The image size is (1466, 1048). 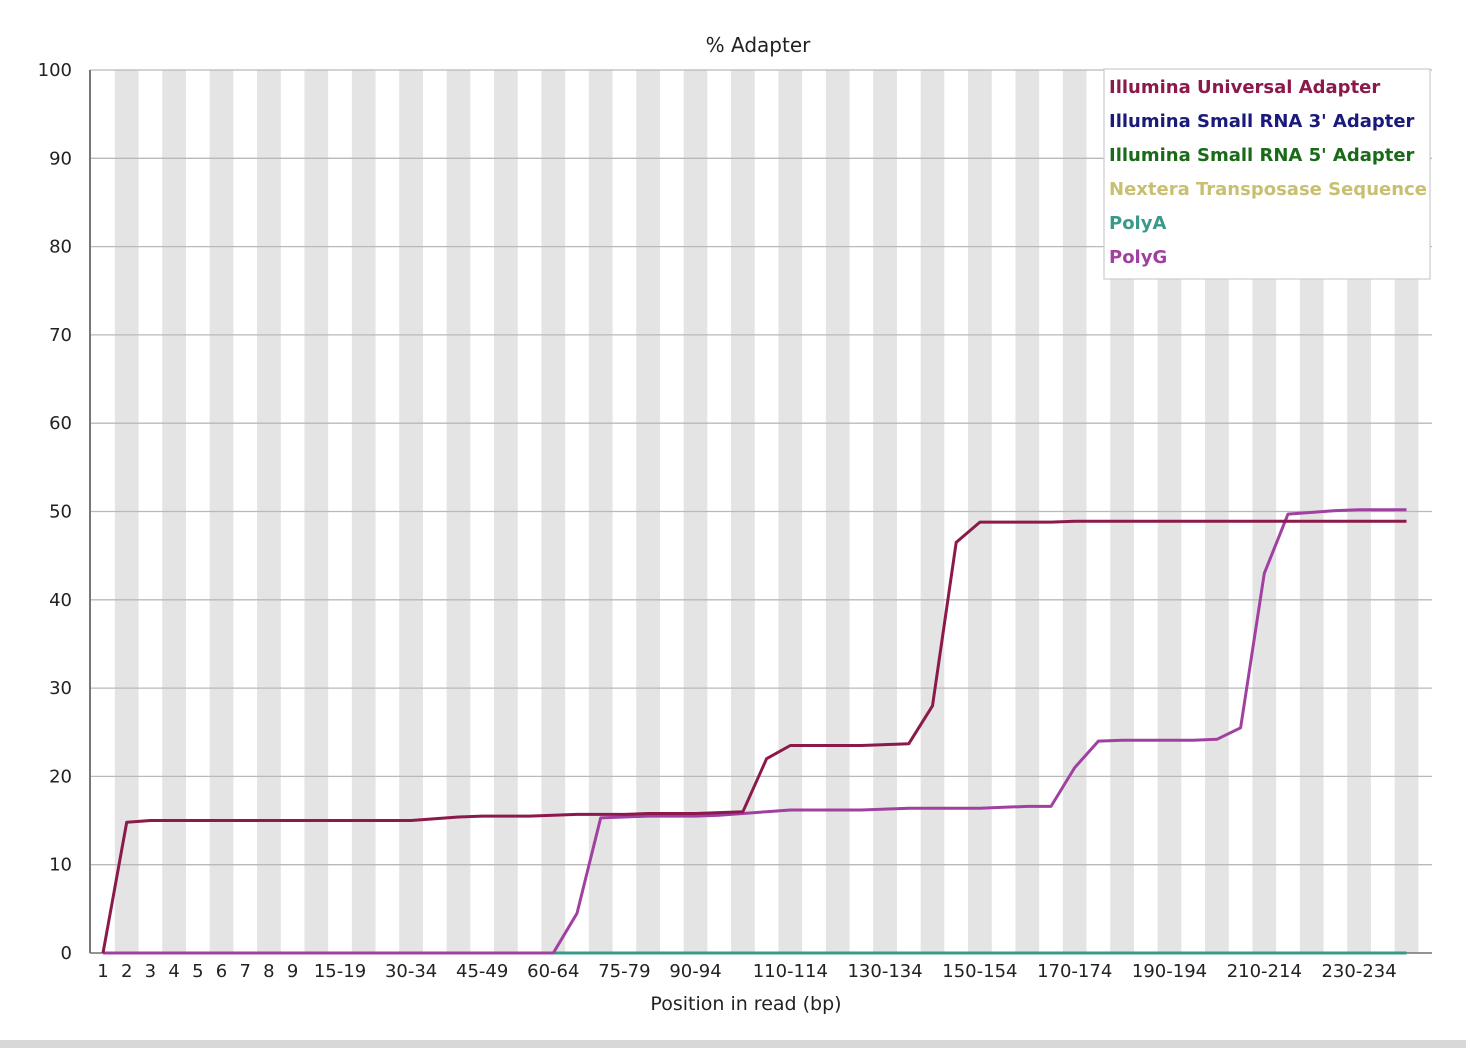 What do you see at coordinates (60, 158) in the screenshot?
I see `y-tick-label-90: 90` at bounding box center [60, 158].